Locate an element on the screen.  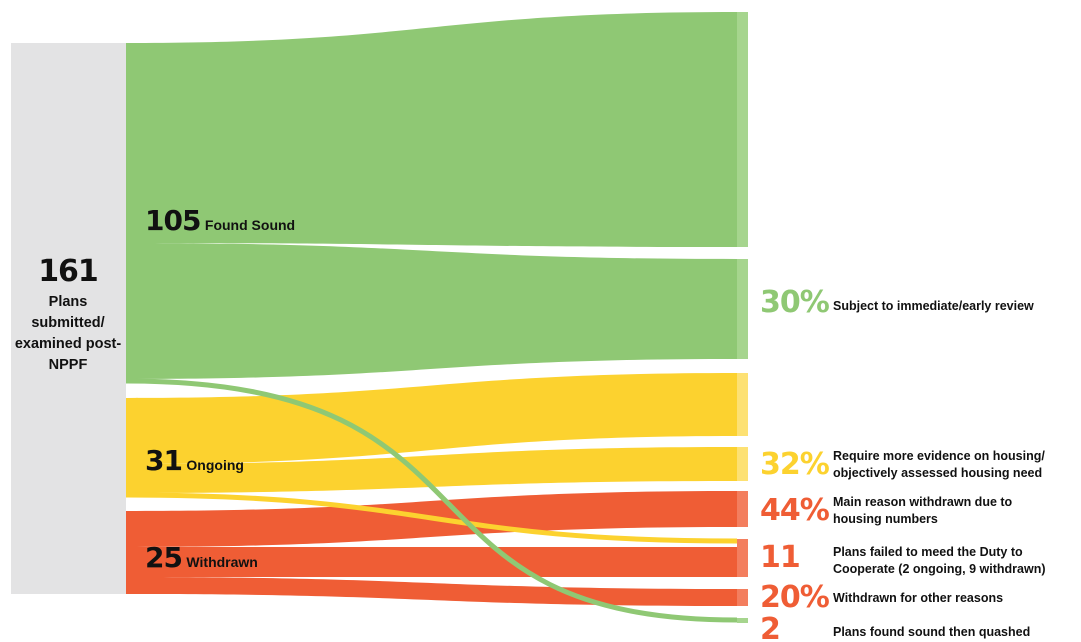
source-label: Plans submitted/ examined post-NPPF is located at coordinates (68, 333).